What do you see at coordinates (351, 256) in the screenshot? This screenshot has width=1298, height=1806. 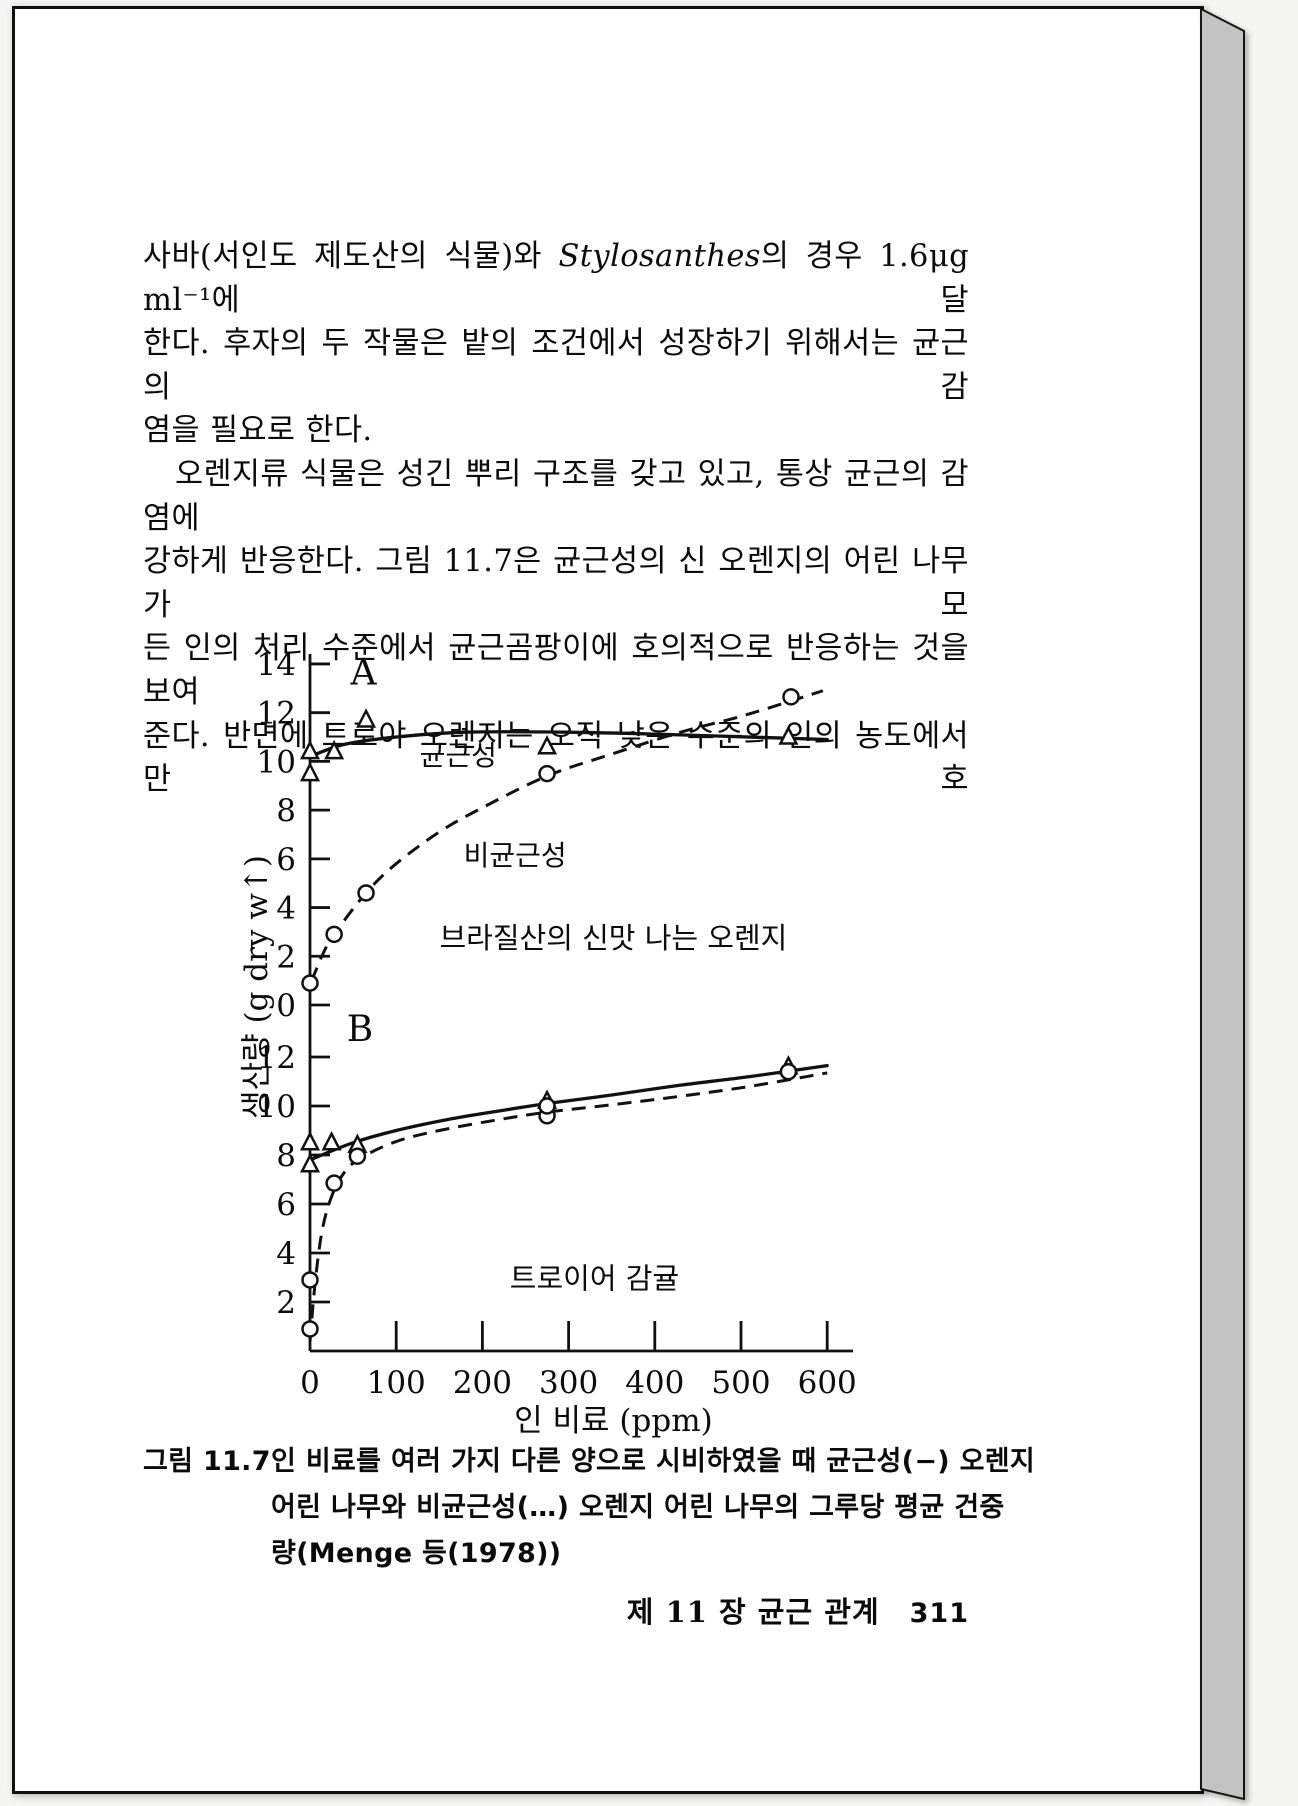 I see `text-run: 사바(서인도 제도산의 식물)와` at bounding box center [351, 256].